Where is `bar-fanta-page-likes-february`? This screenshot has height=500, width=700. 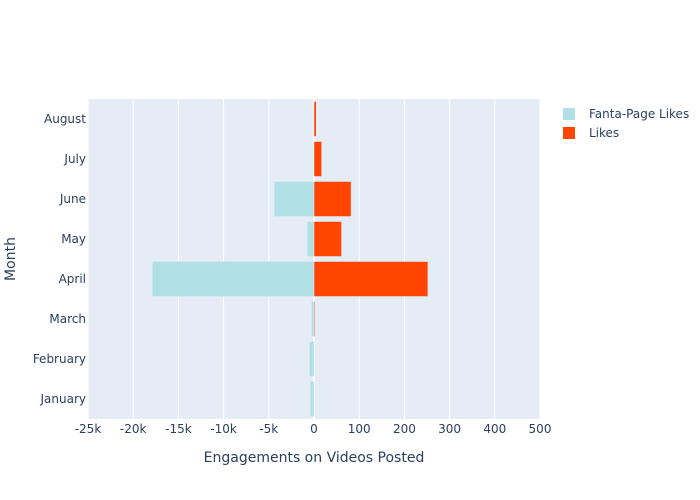
bar-fanta-page-likes-february is located at coordinates (312, 359).